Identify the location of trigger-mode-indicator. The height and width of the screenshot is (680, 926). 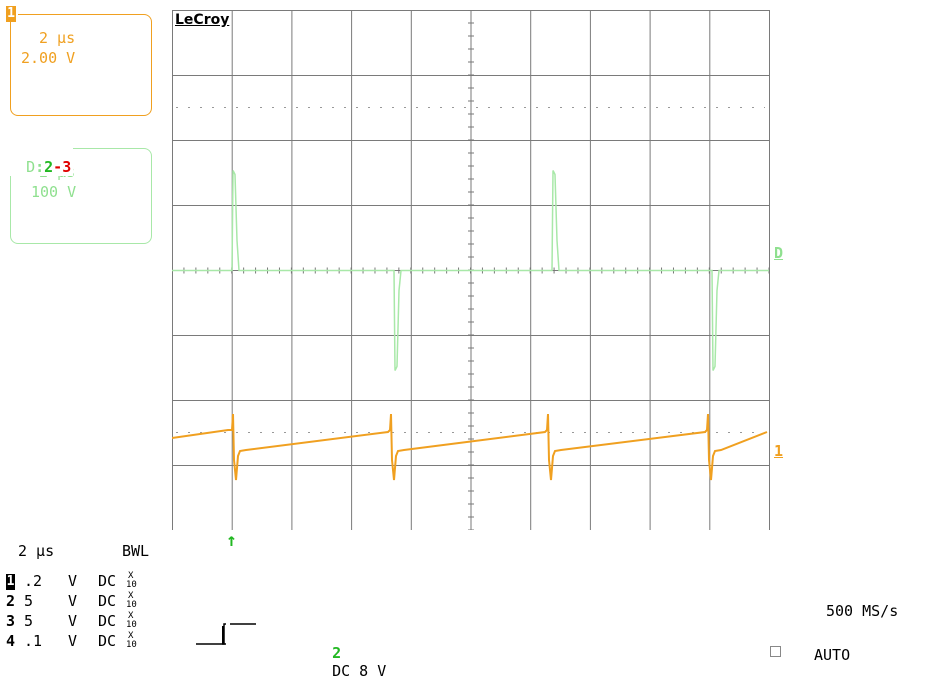
(775, 651).